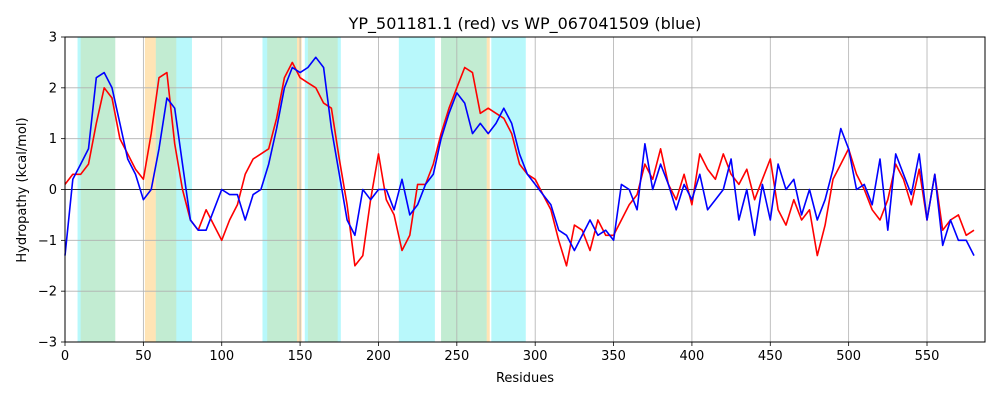 The height and width of the screenshot is (400, 1000). Describe the element at coordinates (221, 356) in the screenshot. I see `x-tick-label: 100` at that location.